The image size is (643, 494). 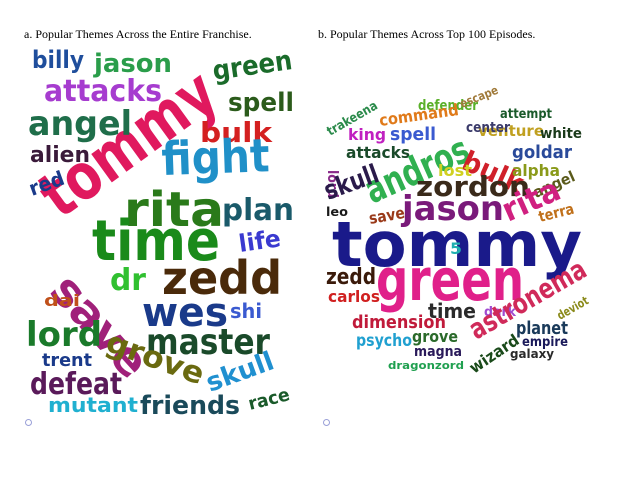 What do you see at coordinates (413, 134) in the screenshot?
I see `cloud-b-word: spell` at bounding box center [413, 134].